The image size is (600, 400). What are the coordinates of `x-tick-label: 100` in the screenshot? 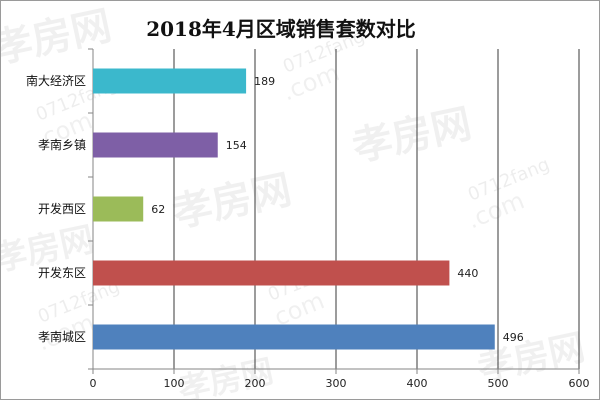 It's located at (174, 383).